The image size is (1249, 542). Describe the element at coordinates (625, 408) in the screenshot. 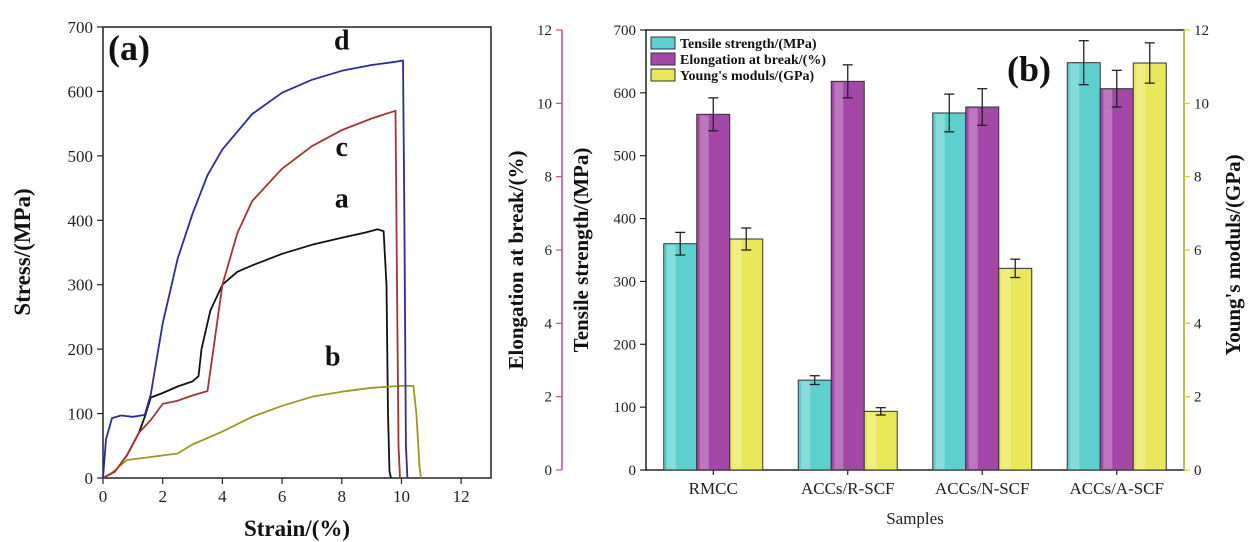

I see `tensile-tick-label: 100` at that location.